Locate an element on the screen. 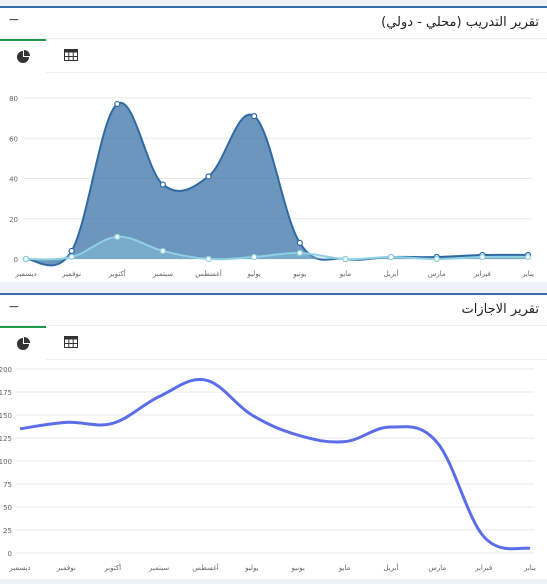  panel-header: − تقرير التدريب (محلي - دولي) is located at coordinates (273, 23).